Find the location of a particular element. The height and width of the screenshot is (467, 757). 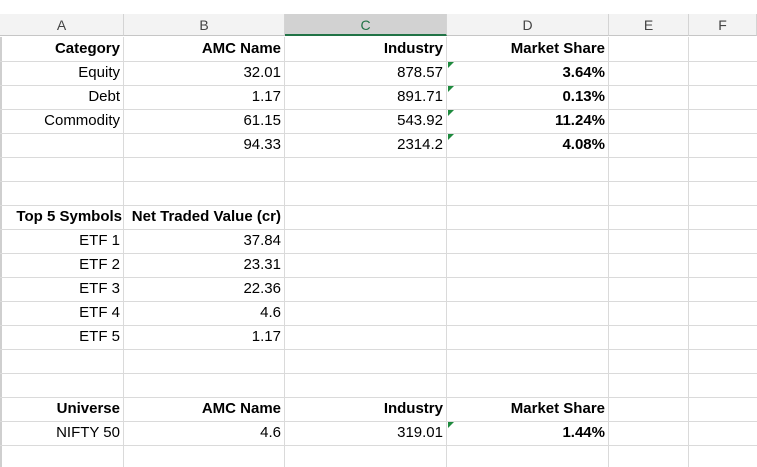

cell-b3: 1.17 is located at coordinates (266, 96).